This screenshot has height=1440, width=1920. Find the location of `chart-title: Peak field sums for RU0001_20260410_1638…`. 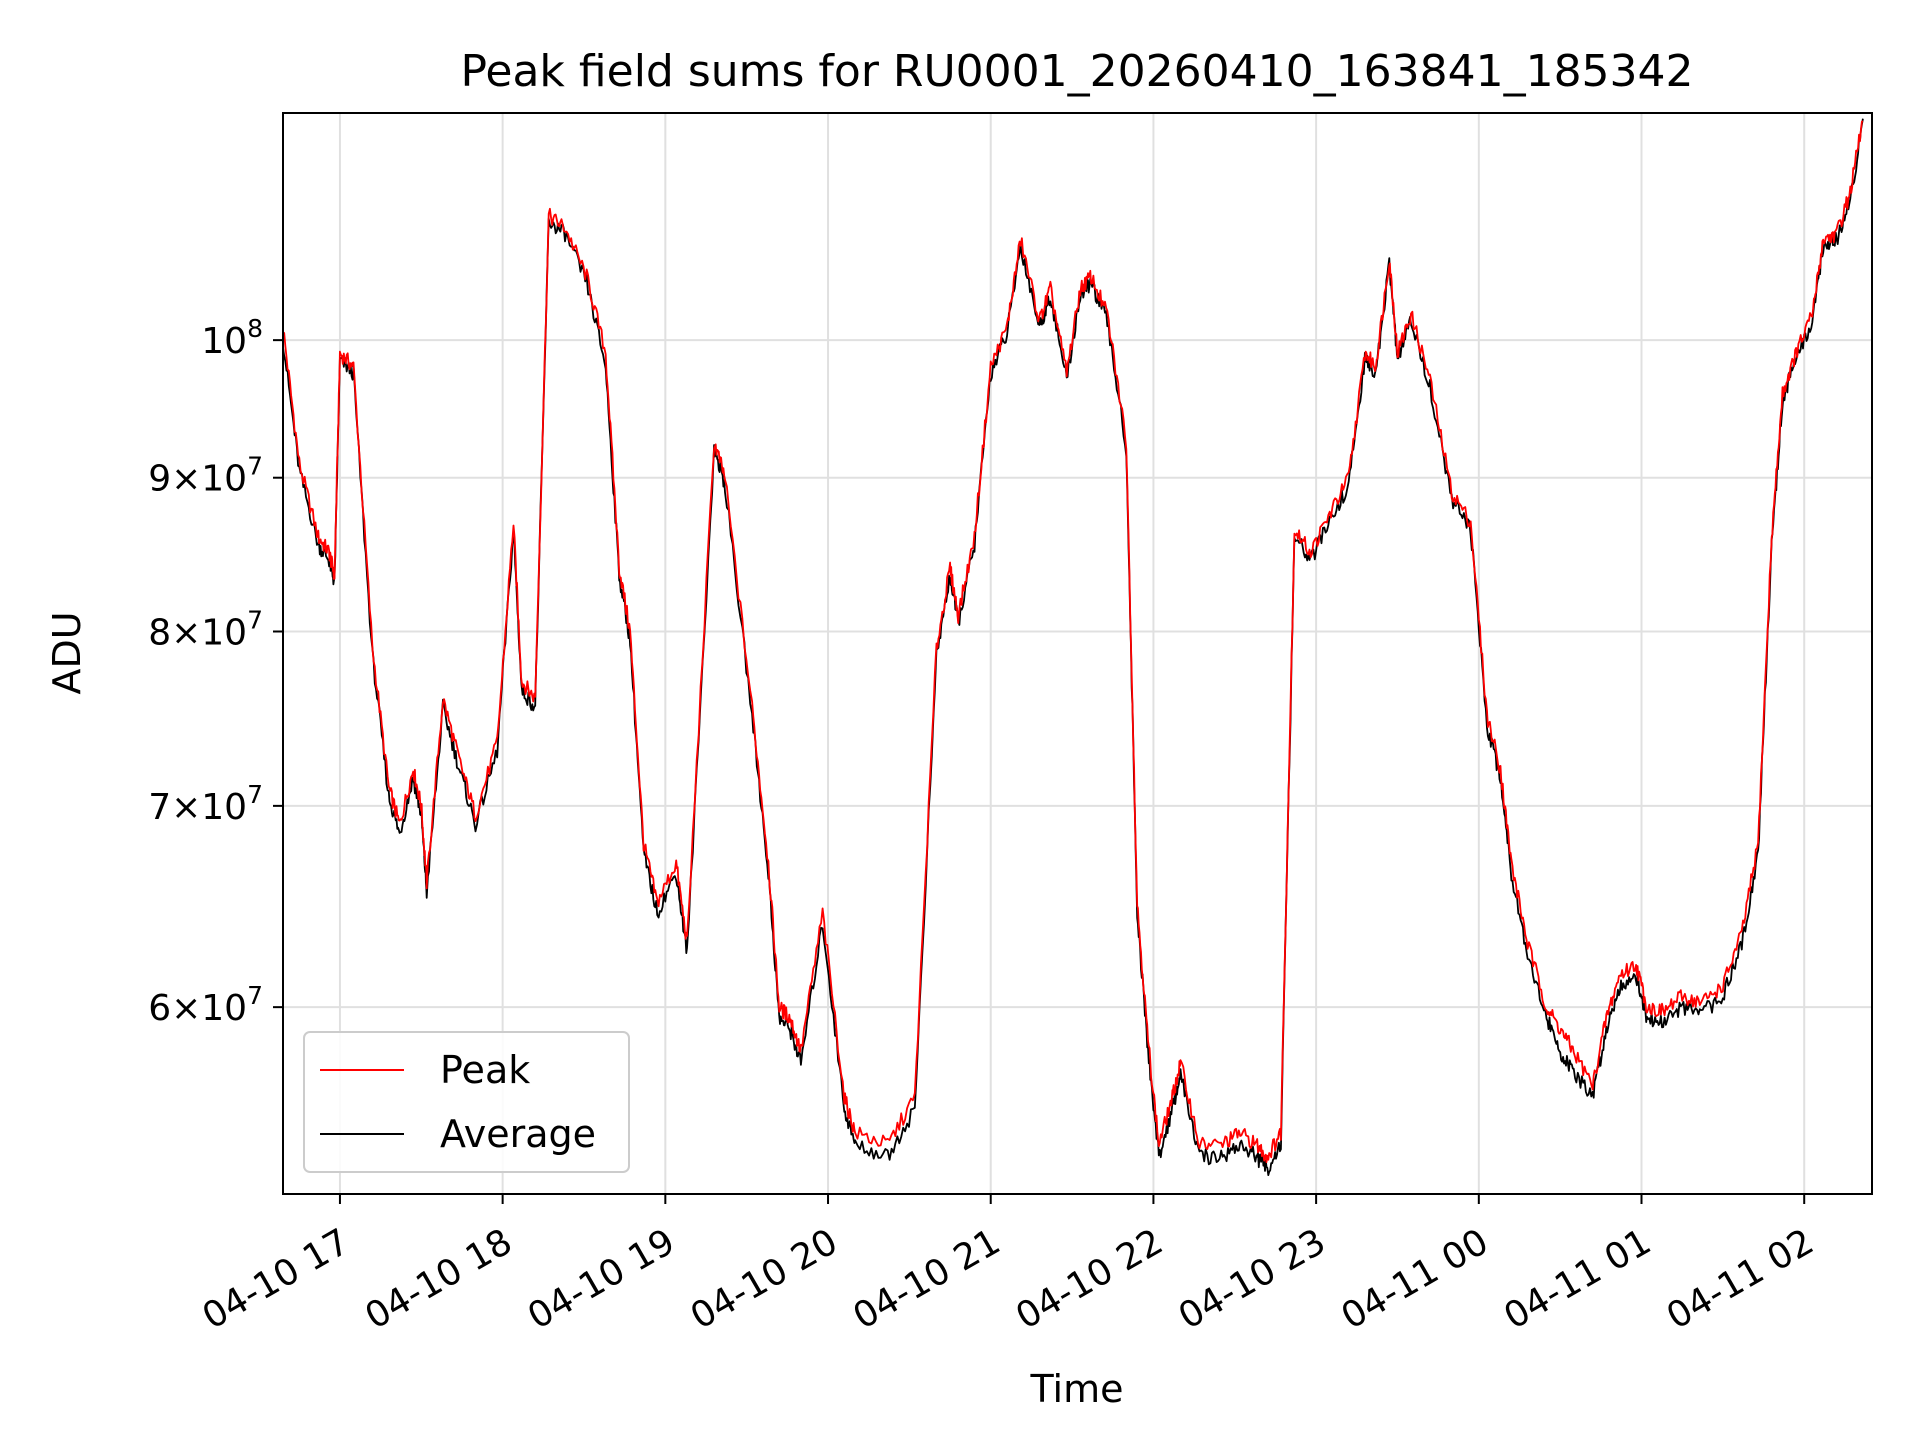

chart-title: Peak field sums for RU0001_20260410_1638… is located at coordinates (1076, 71).